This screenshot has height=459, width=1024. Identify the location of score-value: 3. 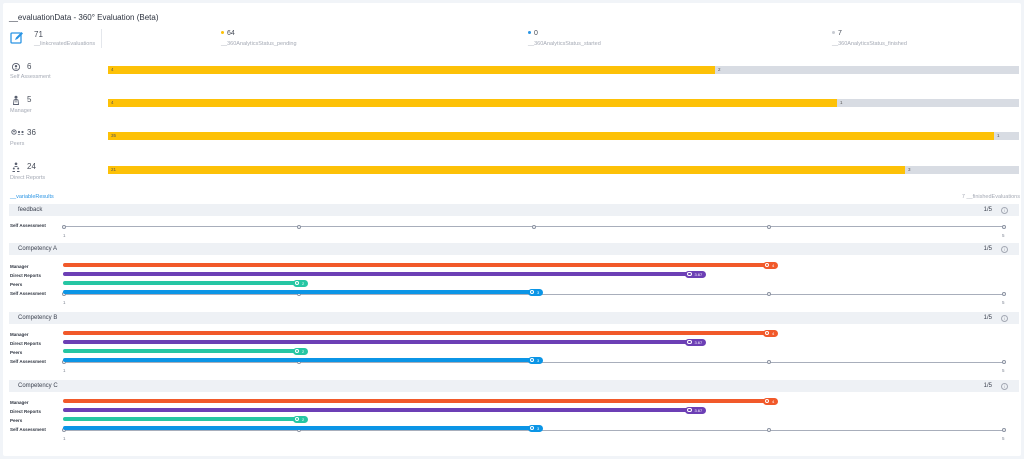
(538, 292).